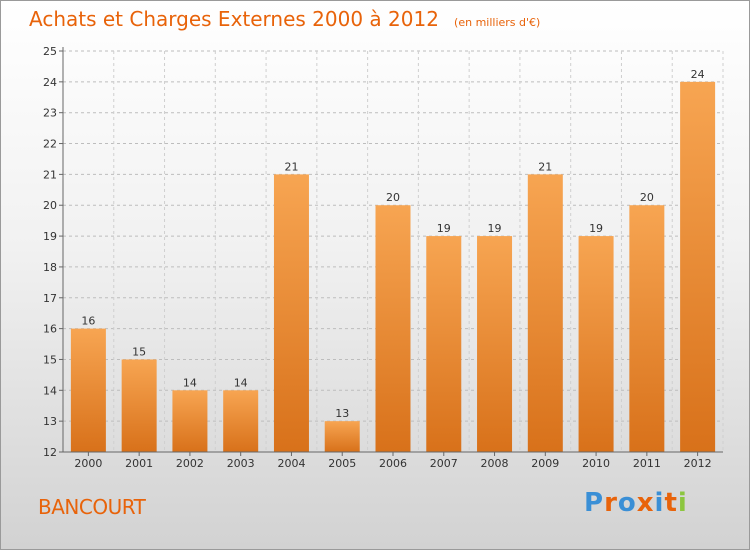 The height and width of the screenshot is (550, 750). What do you see at coordinates (545, 463) in the screenshot?
I see `x-tick-label-2009: 2009` at bounding box center [545, 463].